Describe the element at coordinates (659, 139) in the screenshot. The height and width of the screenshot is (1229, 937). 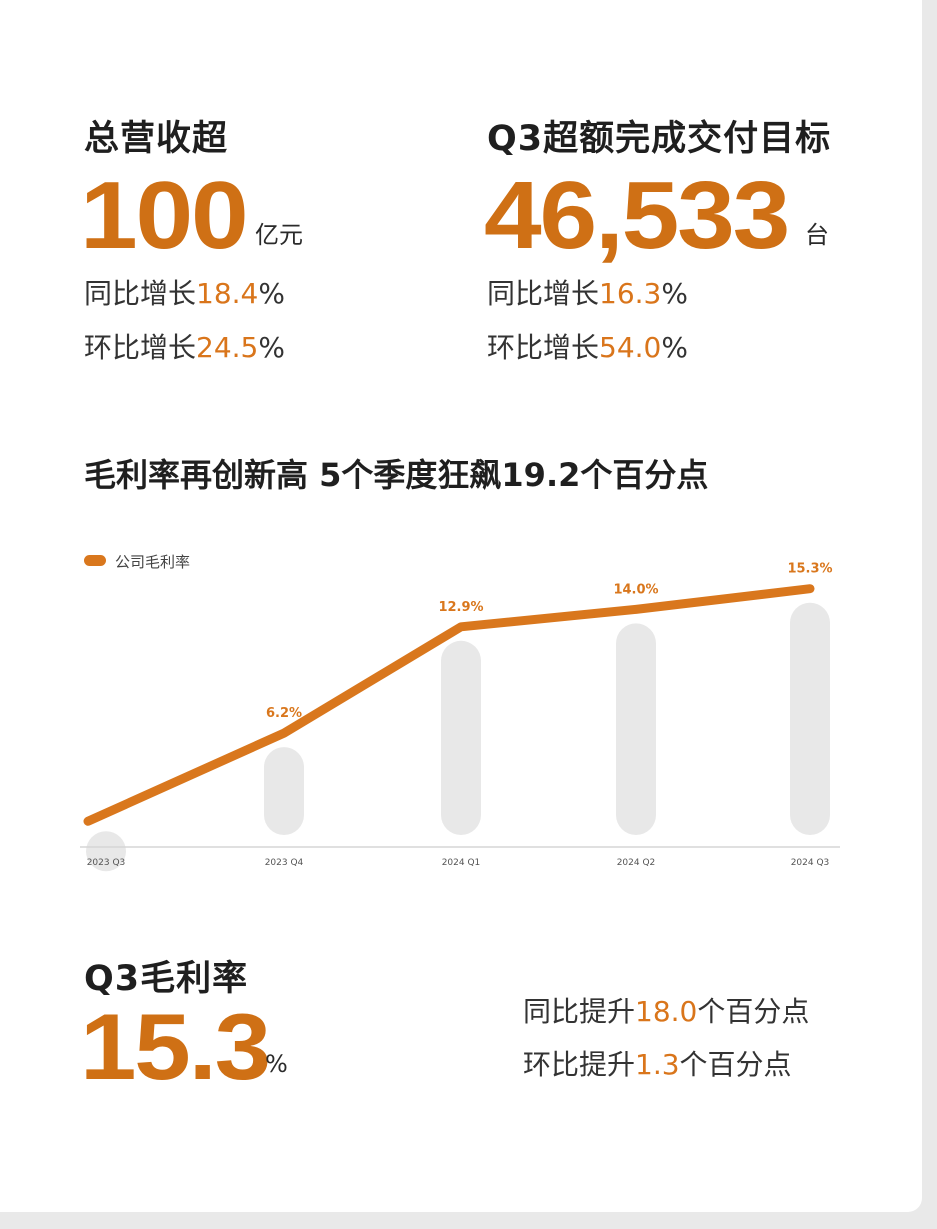
I see `delivery-heading: Q3超额完成交付目标` at that location.